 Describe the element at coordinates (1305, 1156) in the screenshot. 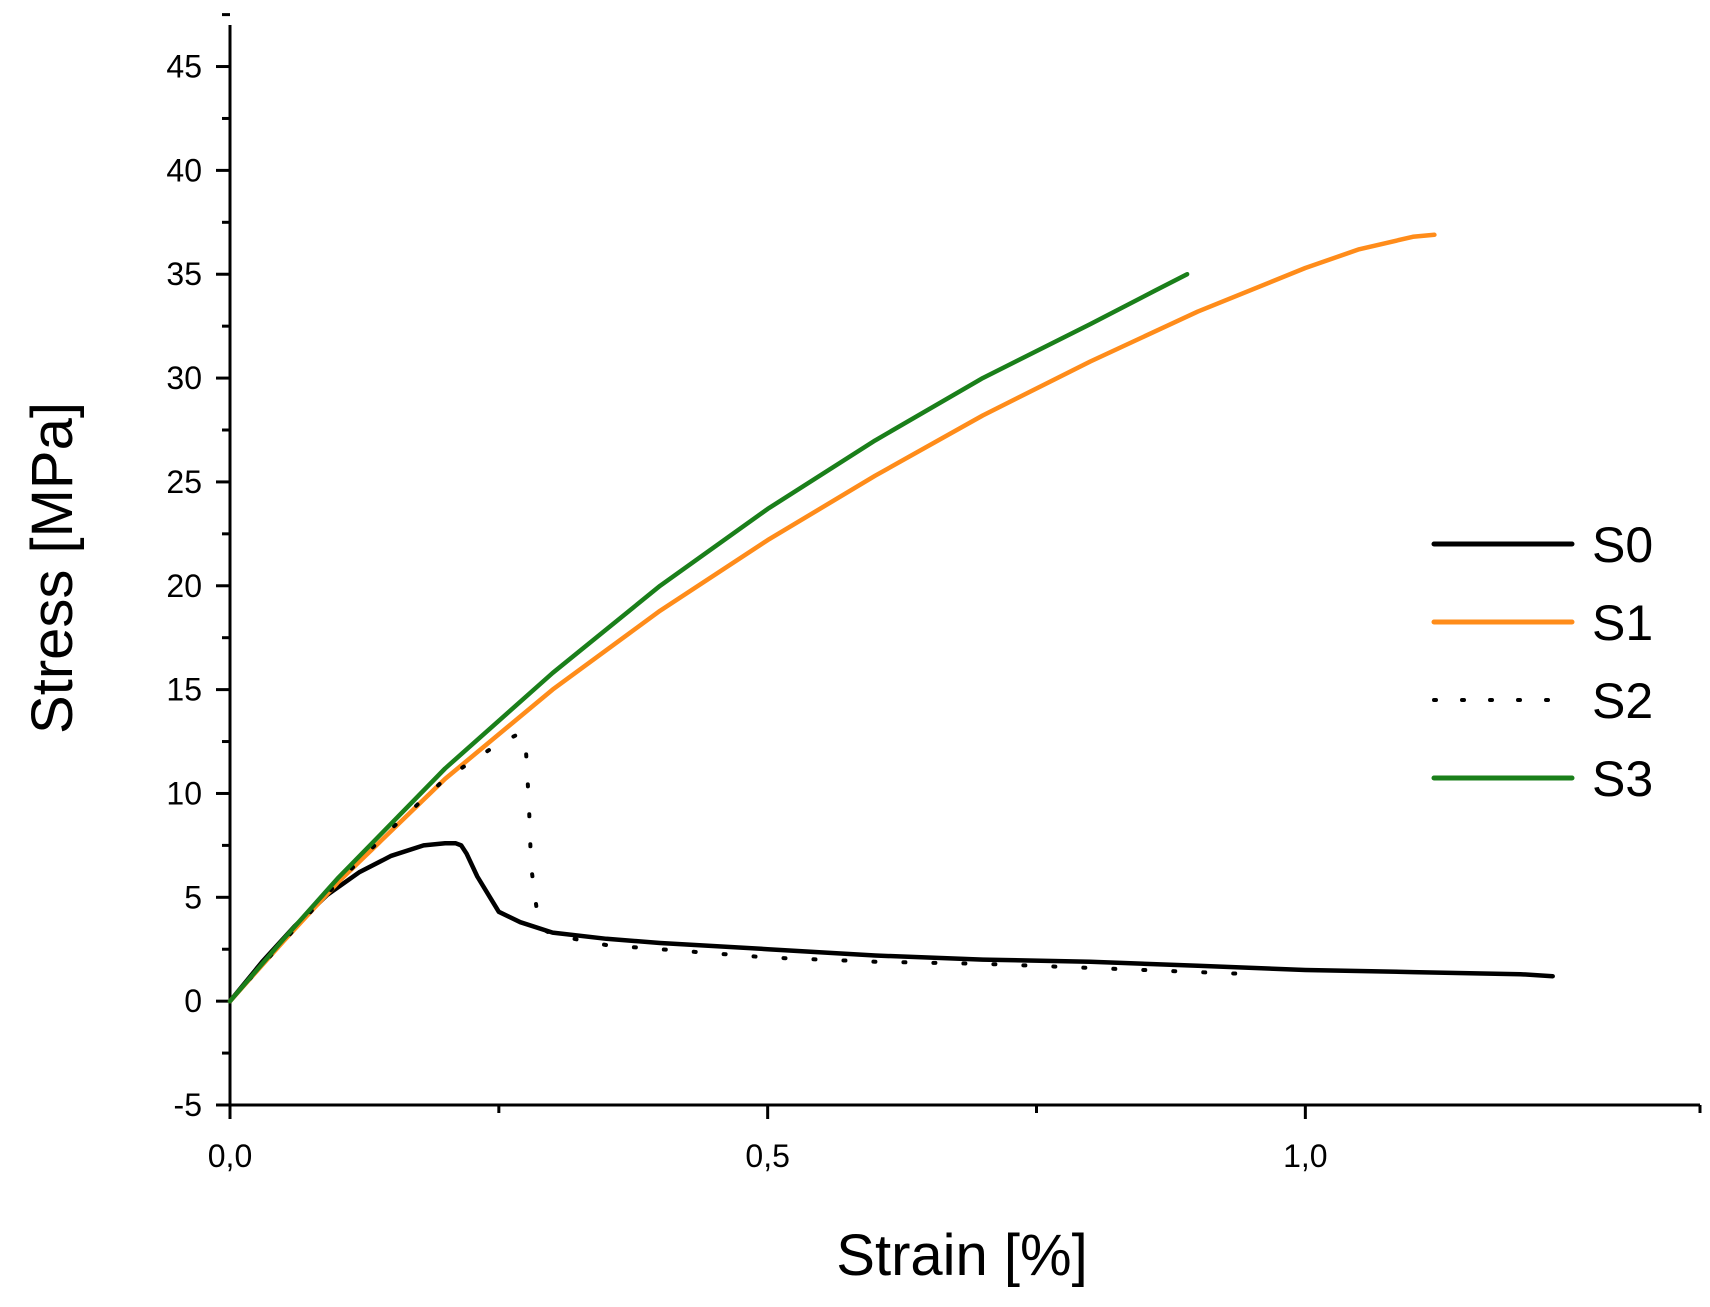

I see `x-tick-label: 1,0` at that location.